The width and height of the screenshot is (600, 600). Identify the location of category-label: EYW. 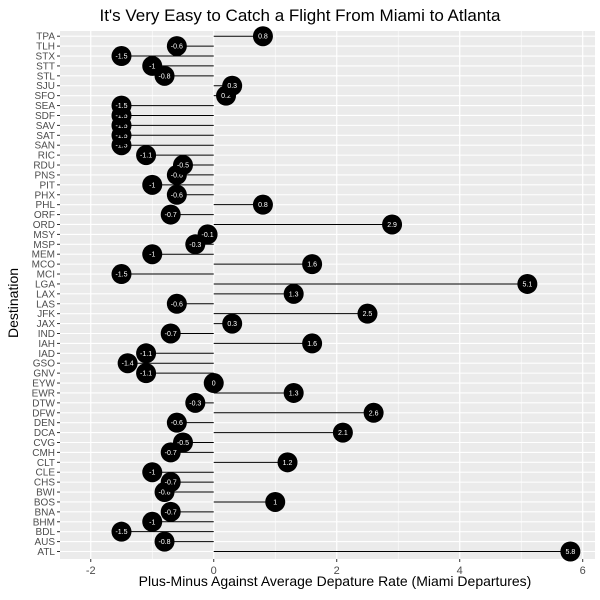
(43, 384).